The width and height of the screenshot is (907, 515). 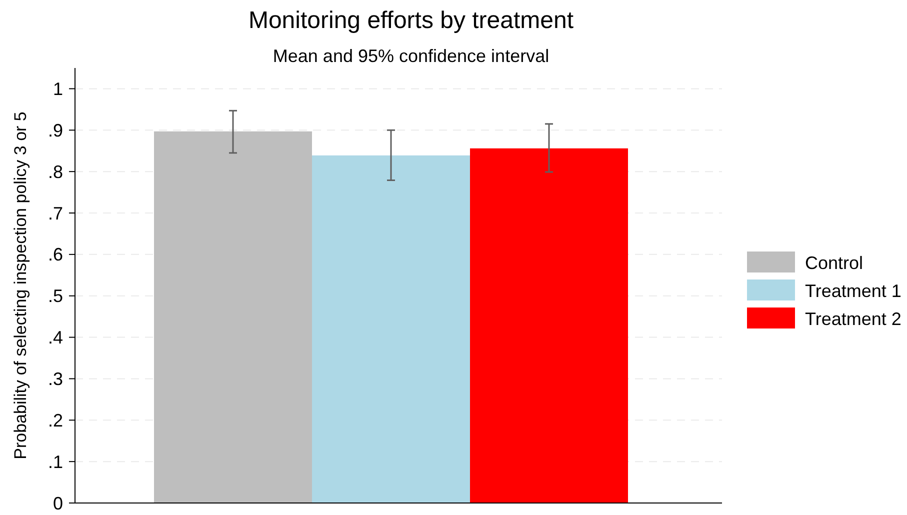 What do you see at coordinates (853, 290) in the screenshot?
I see `legend-label: Treatment 1` at bounding box center [853, 290].